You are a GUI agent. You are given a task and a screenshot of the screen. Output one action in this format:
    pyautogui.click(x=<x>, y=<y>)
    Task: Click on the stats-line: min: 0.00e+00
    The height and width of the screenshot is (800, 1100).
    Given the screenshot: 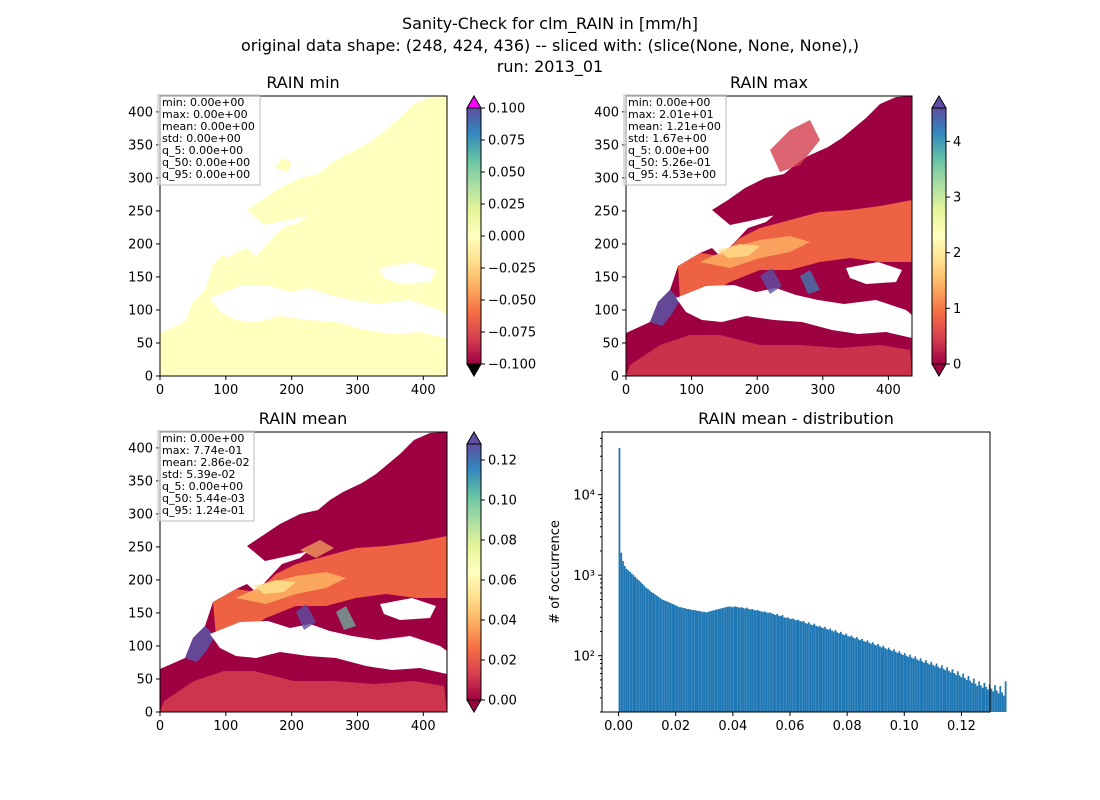 What is the action you would take?
    pyautogui.click(x=203, y=102)
    